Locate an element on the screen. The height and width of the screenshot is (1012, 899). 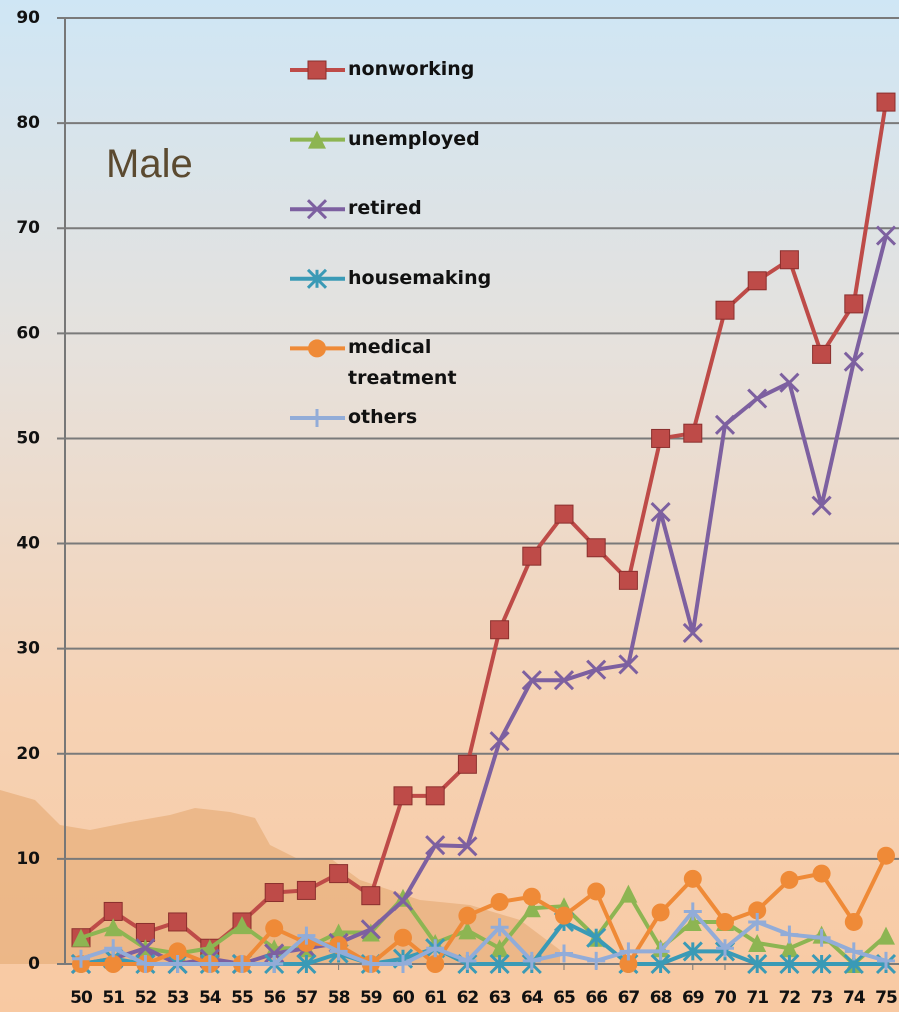
x-tick-label: 60 is located at coordinates (403, 998).